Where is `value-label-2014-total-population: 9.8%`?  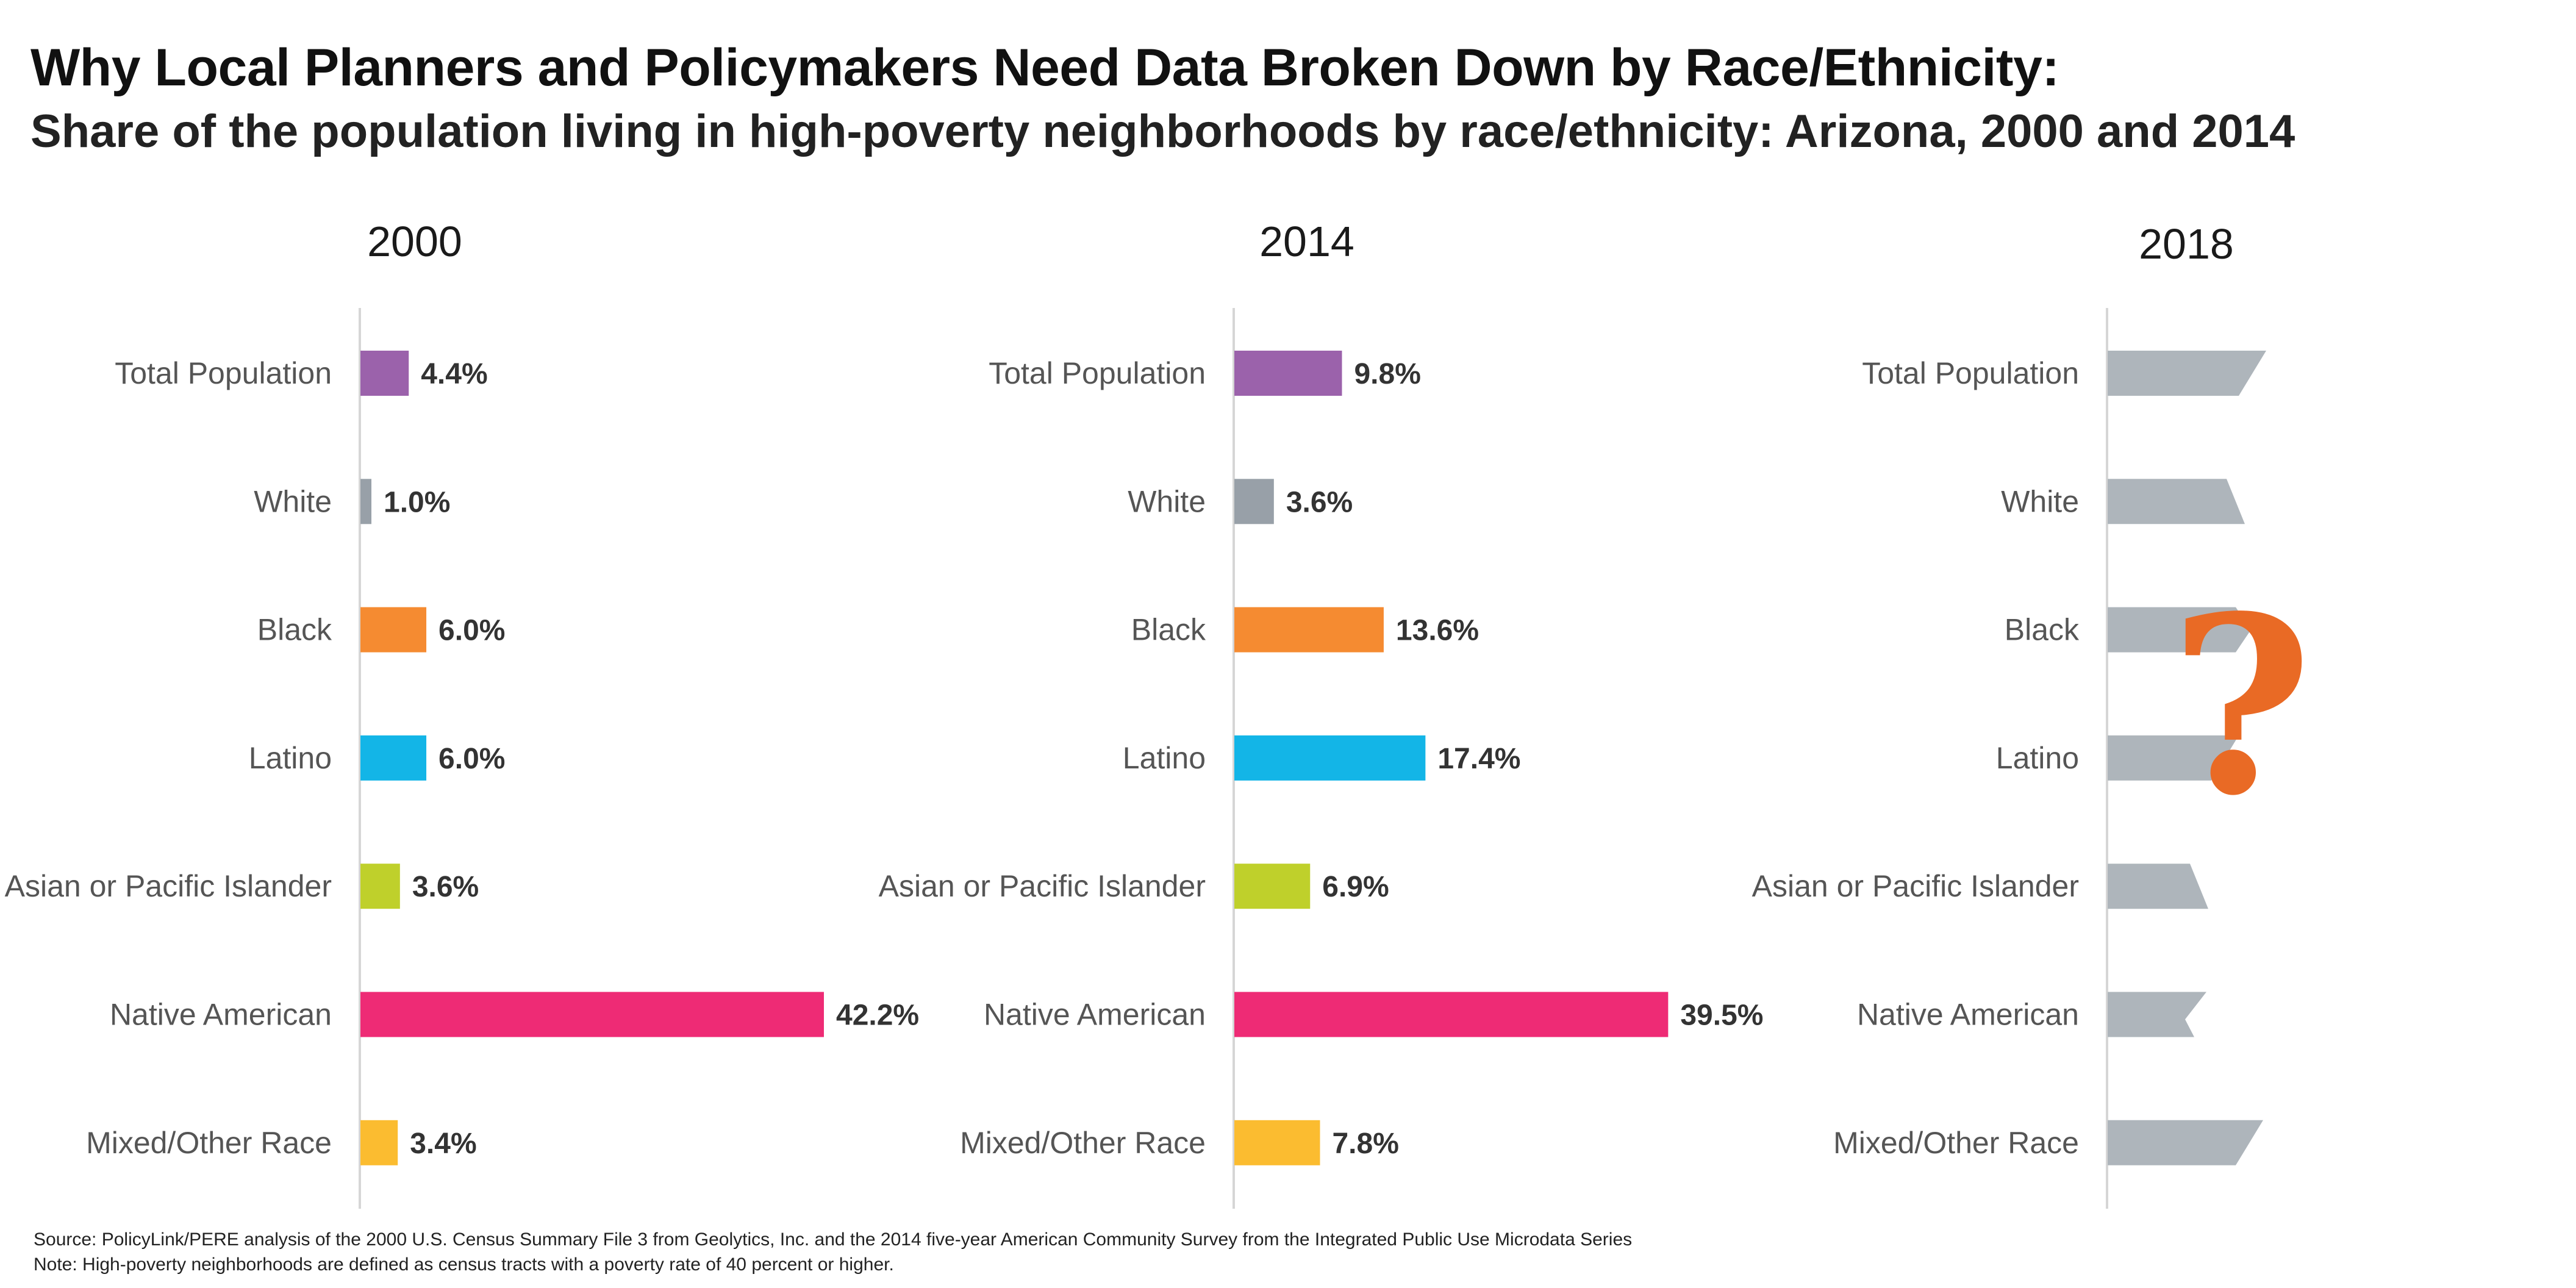
value-label-2014-total-population: 9.8% is located at coordinates (1387, 374).